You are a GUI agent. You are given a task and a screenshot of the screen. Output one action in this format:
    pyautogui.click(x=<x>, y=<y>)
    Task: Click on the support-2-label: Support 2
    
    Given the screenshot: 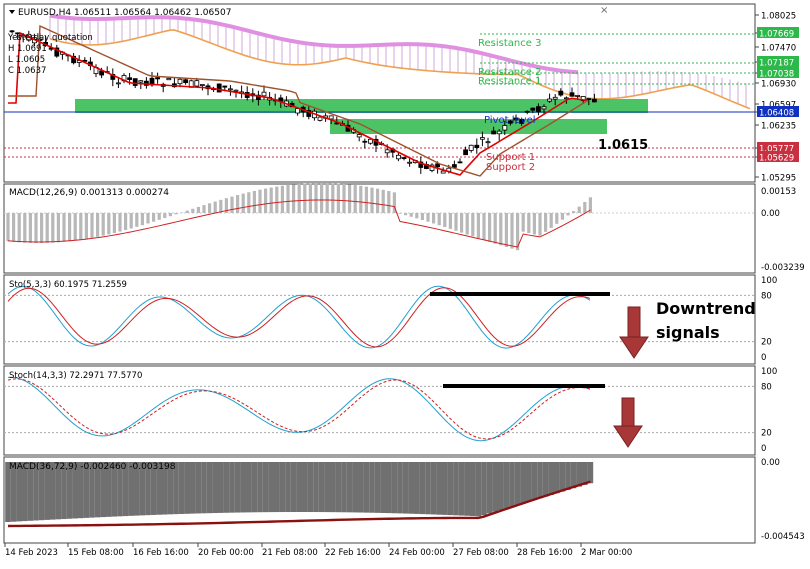 What is the action you would take?
    pyautogui.click(x=510, y=167)
    